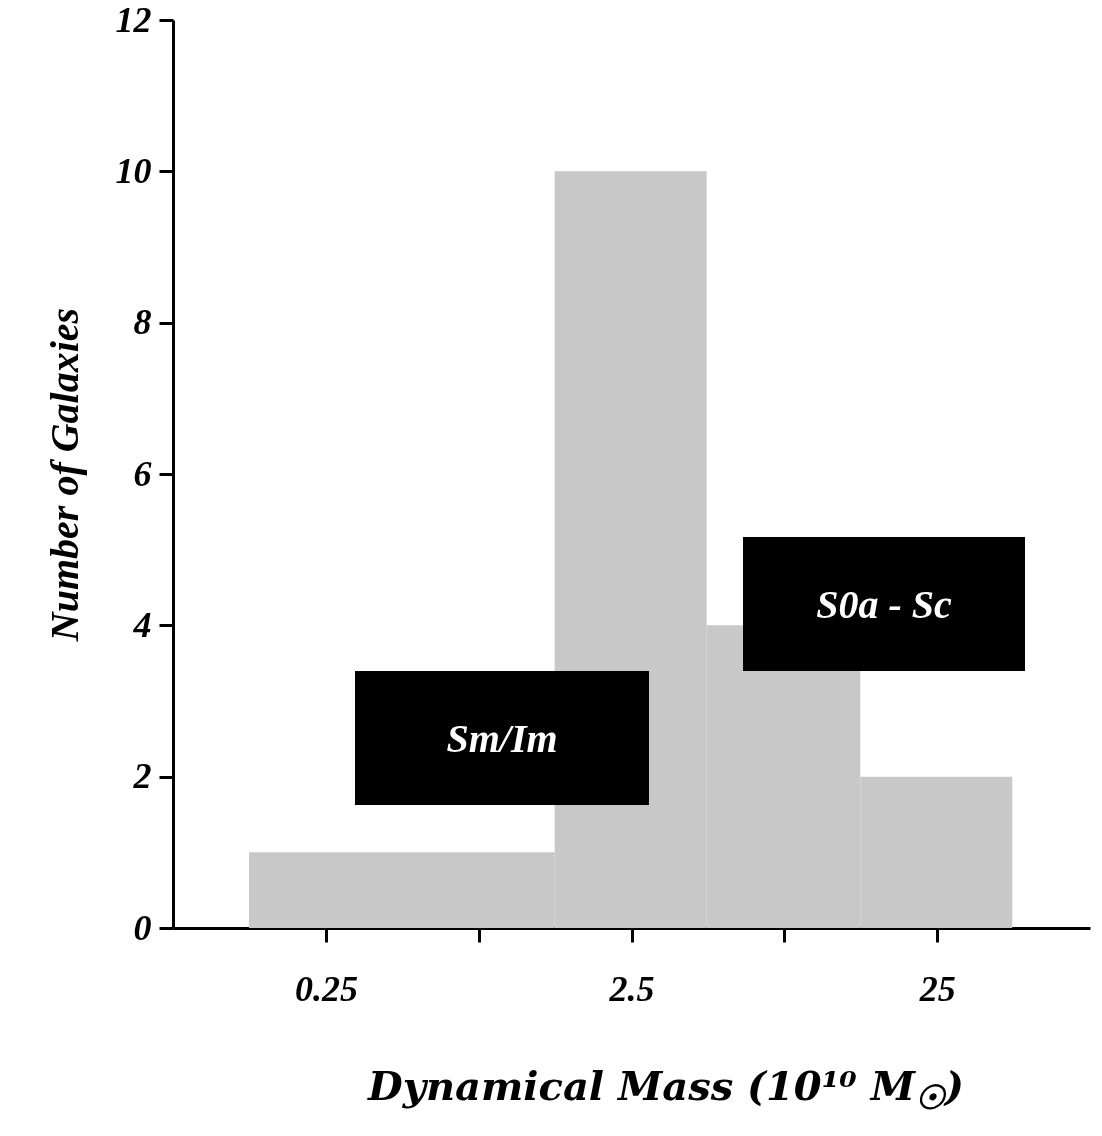 The image size is (1102, 1136). I want to click on x-axis-title: Dynamical Mass (10¹⁰ M$_{☉}$), so click(665, 1089).